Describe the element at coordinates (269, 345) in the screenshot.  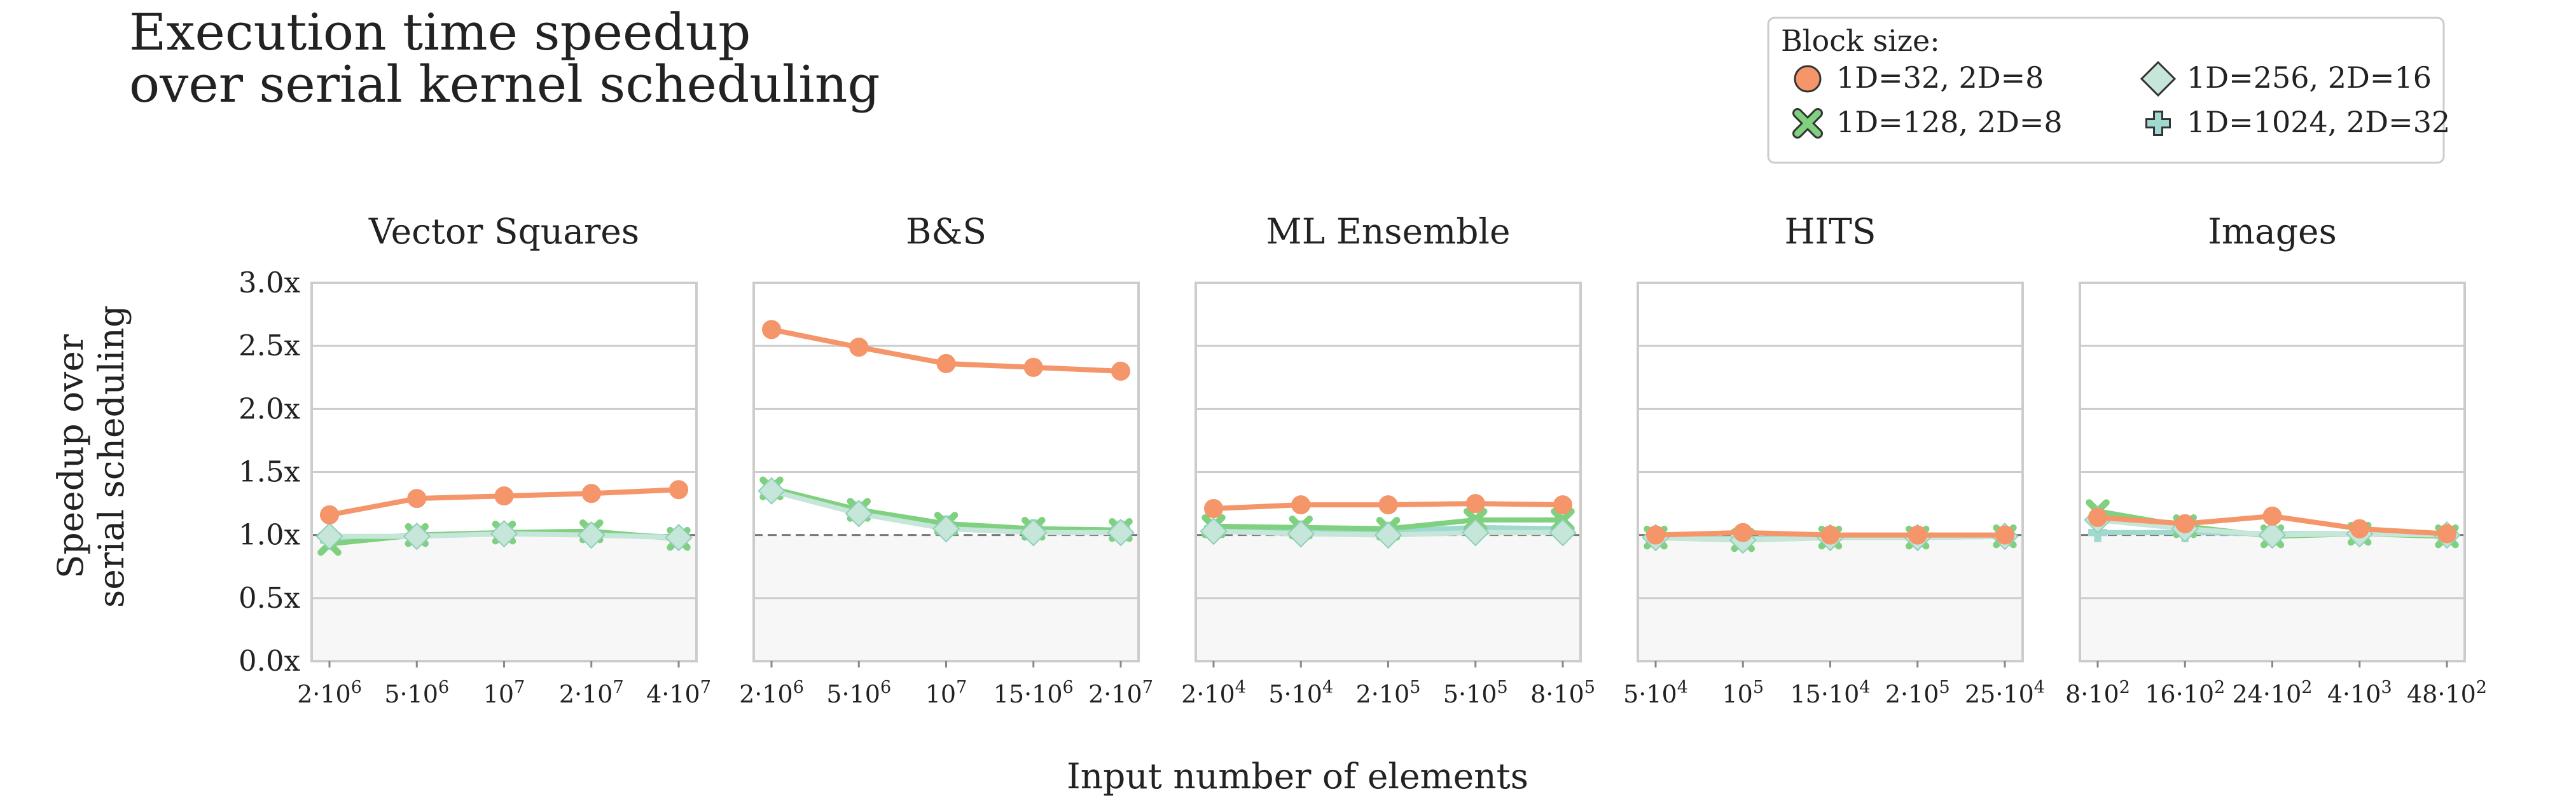
I see `y-tick-label: 2.5x` at that location.